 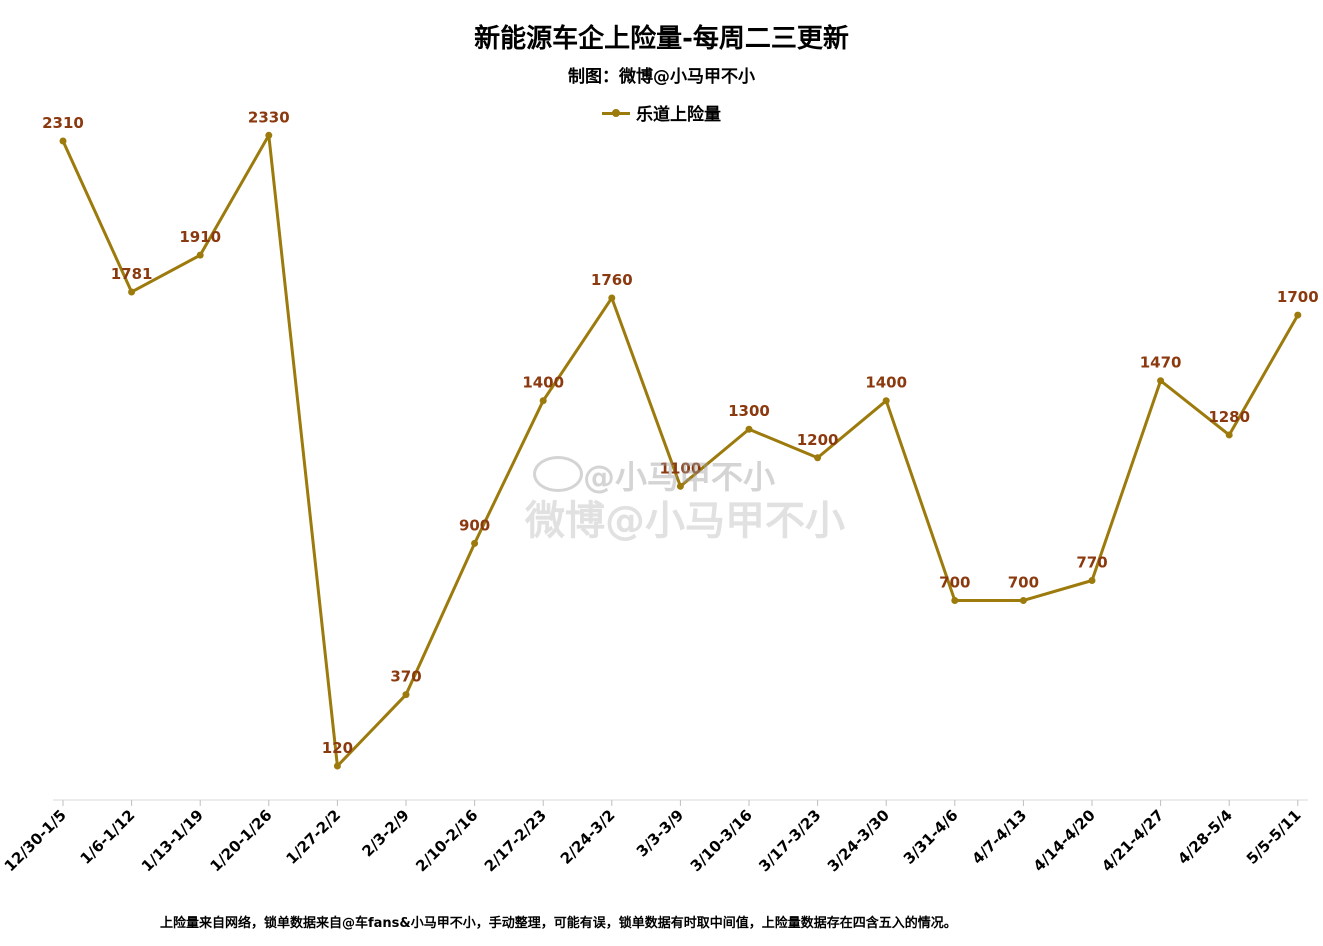 What do you see at coordinates (612, 280) in the screenshot?
I see `data-label: 1760` at bounding box center [612, 280].